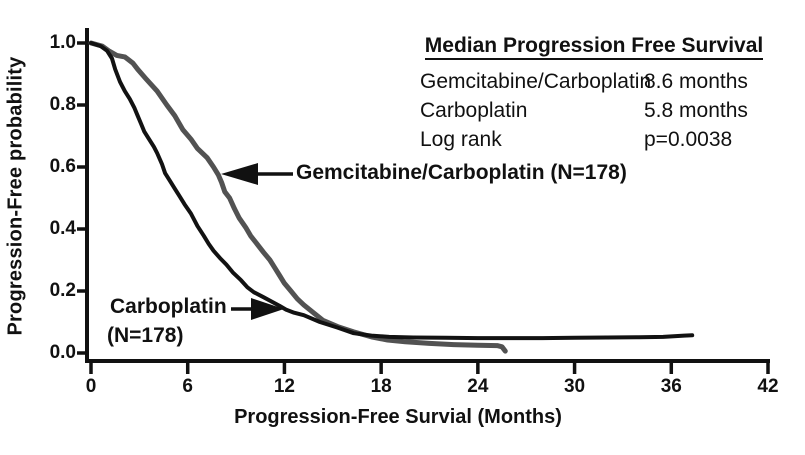 The image size is (805, 455). What do you see at coordinates (62, 228) in the screenshot?
I see `y-tick-label: 0.4` at bounding box center [62, 228].